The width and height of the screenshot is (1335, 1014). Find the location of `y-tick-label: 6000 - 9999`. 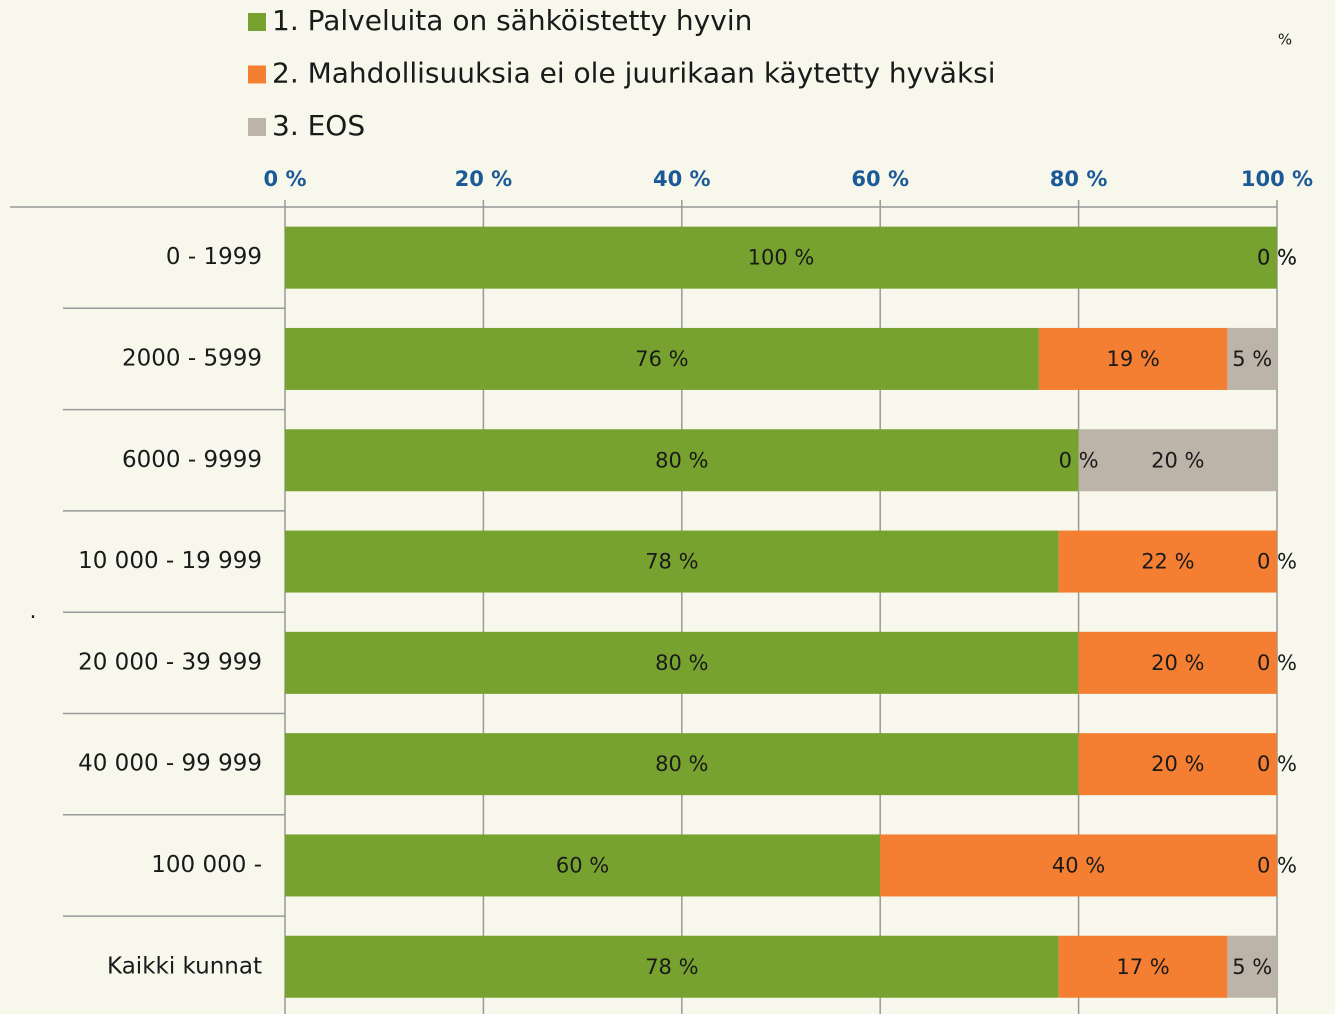

y-tick-label: 6000 - 9999 is located at coordinates (192, 460).